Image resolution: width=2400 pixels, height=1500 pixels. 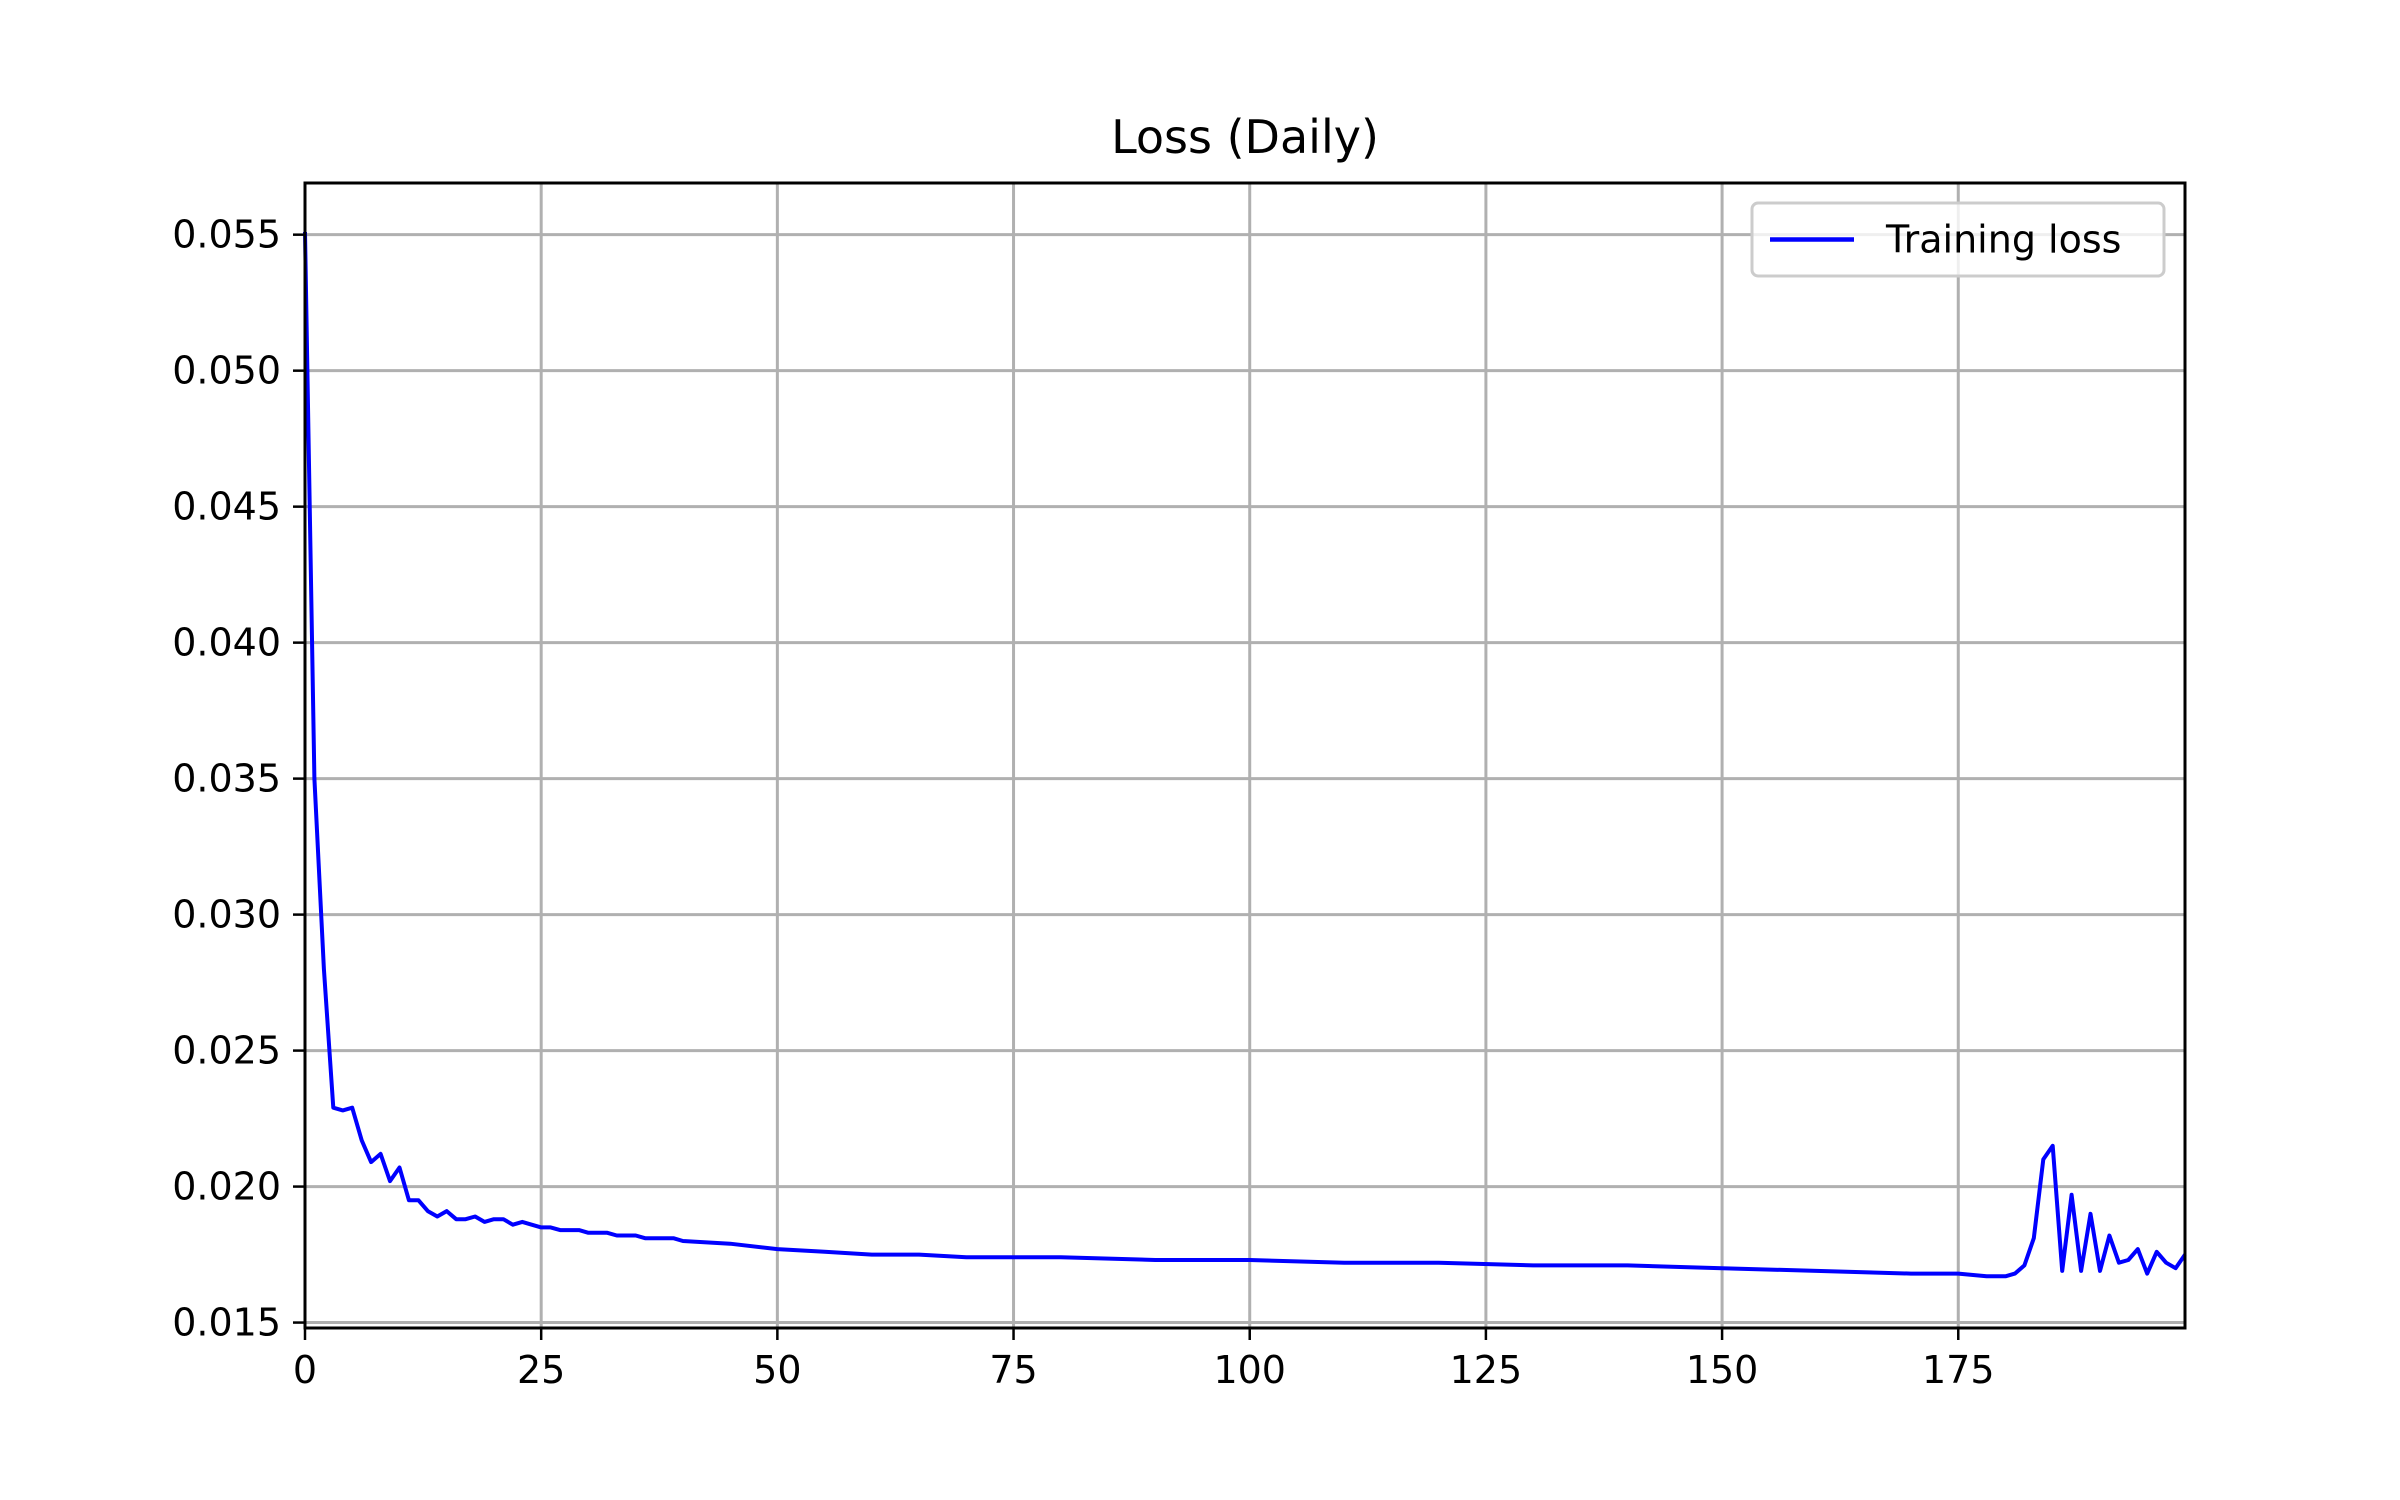 I want to click on y-tick-label: 0.040, so click(x=226, y=643).